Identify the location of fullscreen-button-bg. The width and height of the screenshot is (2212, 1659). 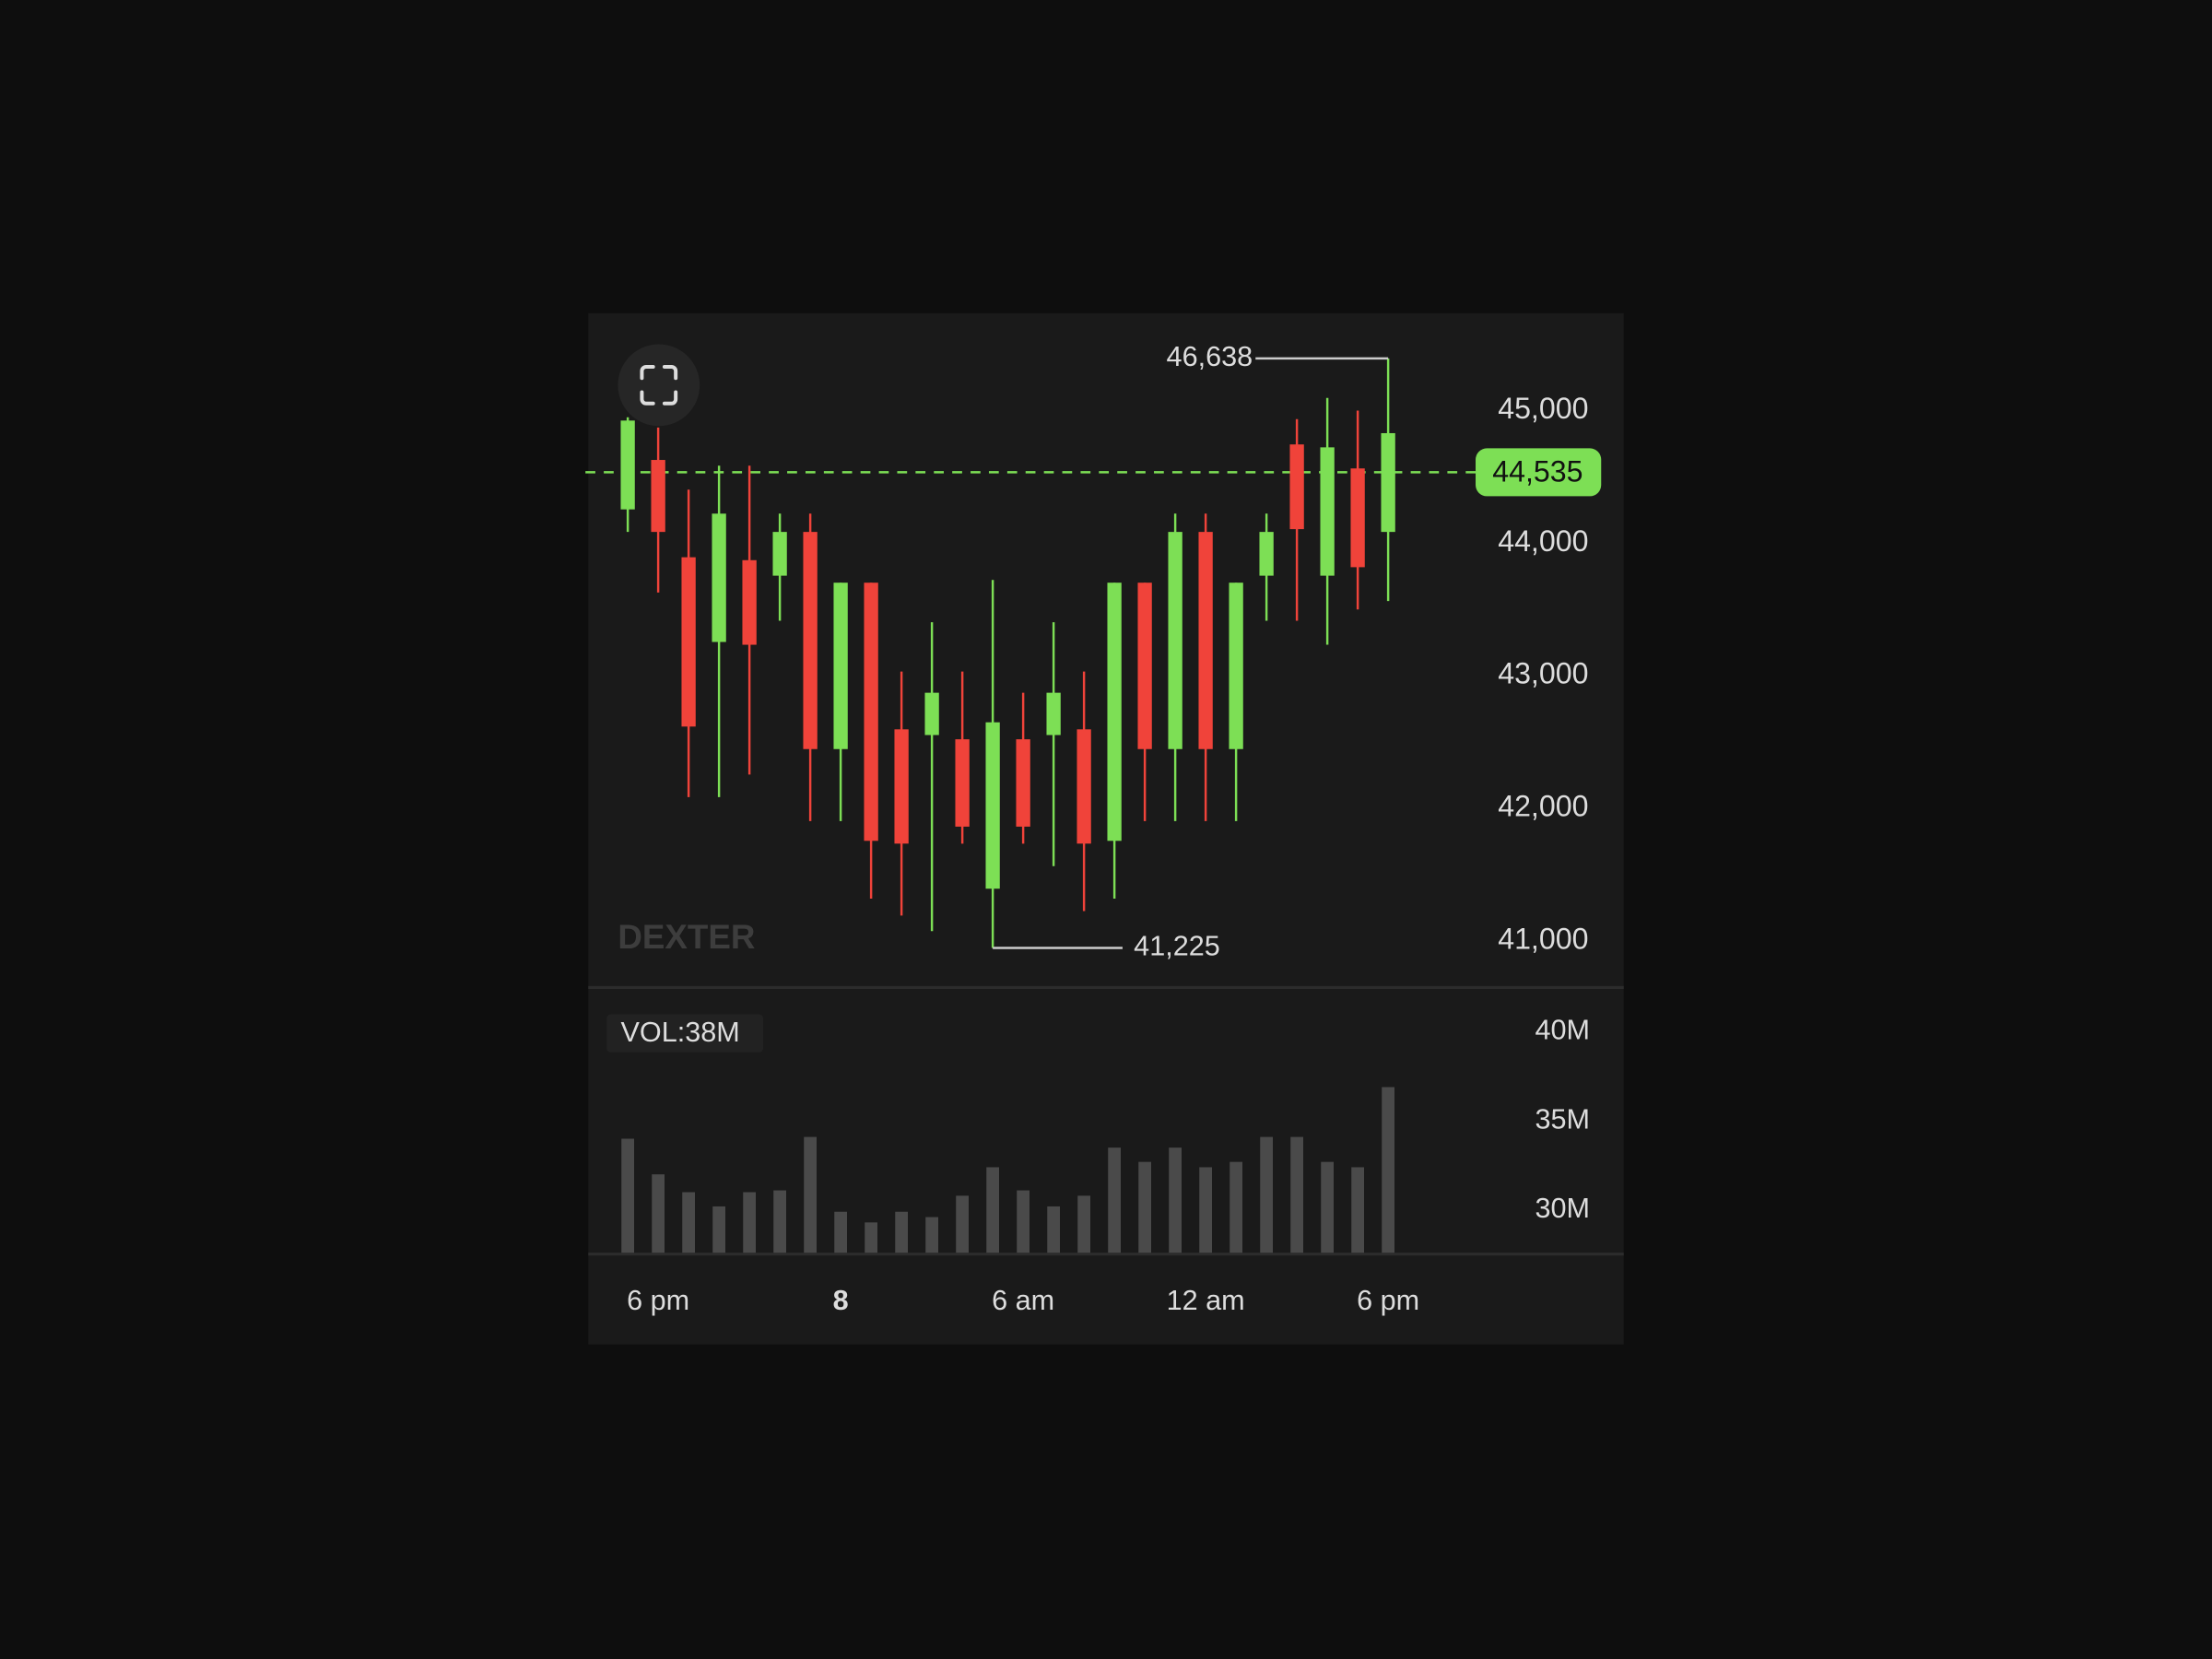
(659, 385).